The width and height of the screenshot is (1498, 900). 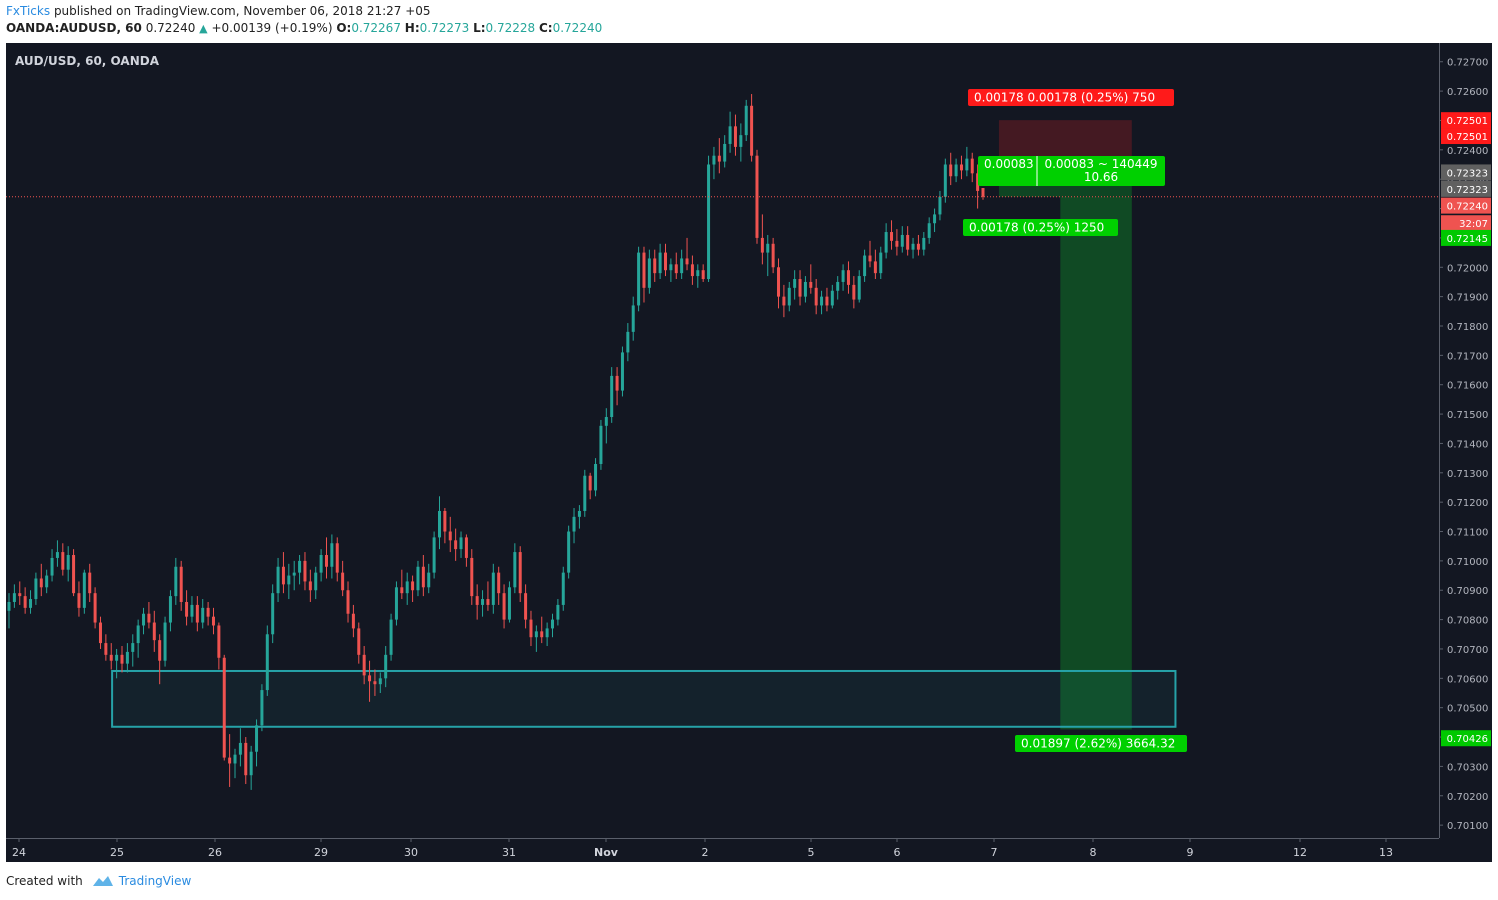 What do you see at coordinates (1096, 463) in the screenshot?
I see `take-profit-zone` at bounding box center [1096, 463].